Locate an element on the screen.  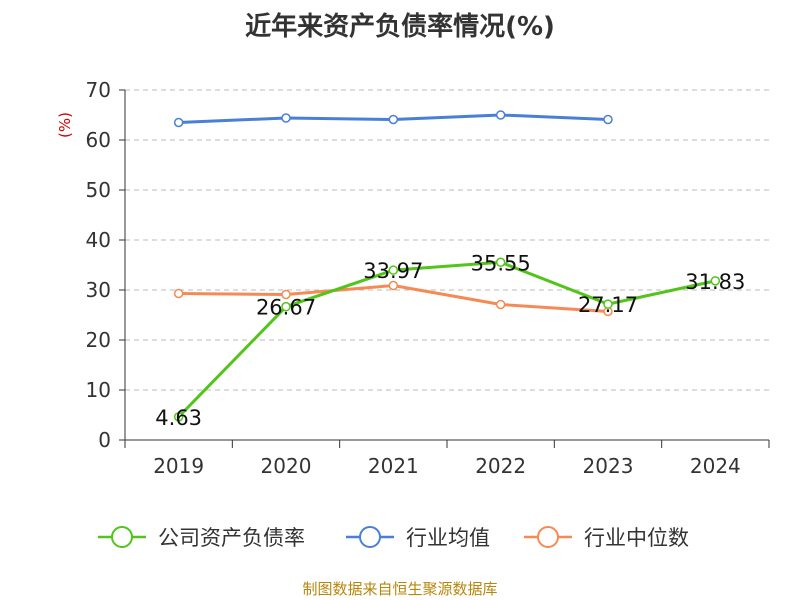
source-footer: 制图数据来自恒生聚源数据库 is located at coordinates (400, 589).